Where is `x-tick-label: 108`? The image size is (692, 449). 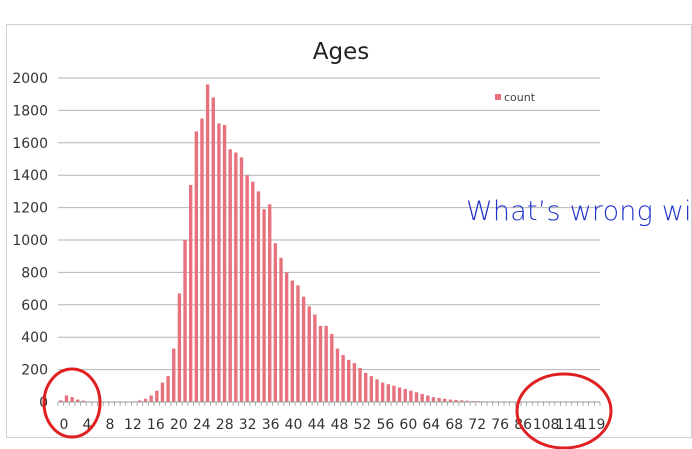
x-tick-label: 108 is located at coordinates (546, 425).